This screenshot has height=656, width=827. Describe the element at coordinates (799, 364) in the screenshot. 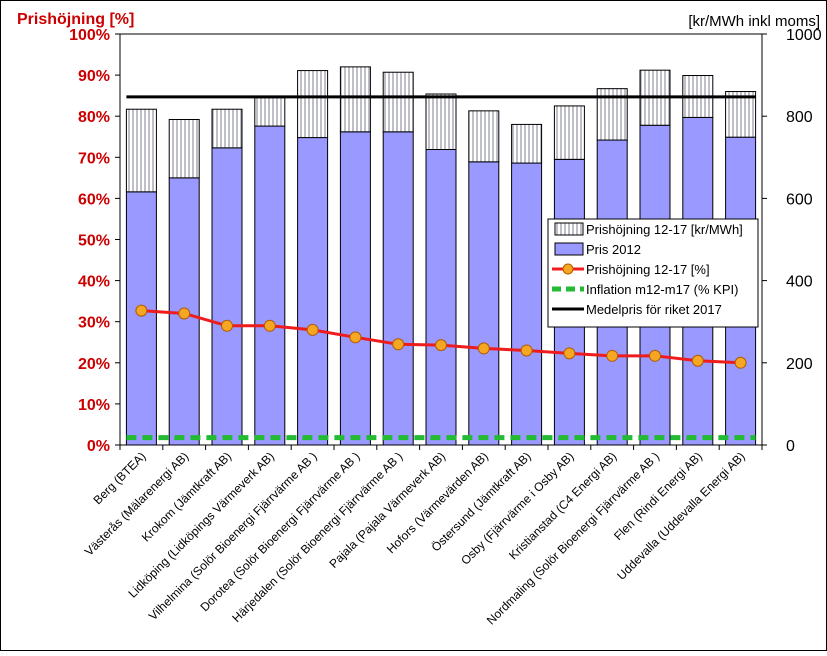

I see `right-tick-label: 200` at that location.